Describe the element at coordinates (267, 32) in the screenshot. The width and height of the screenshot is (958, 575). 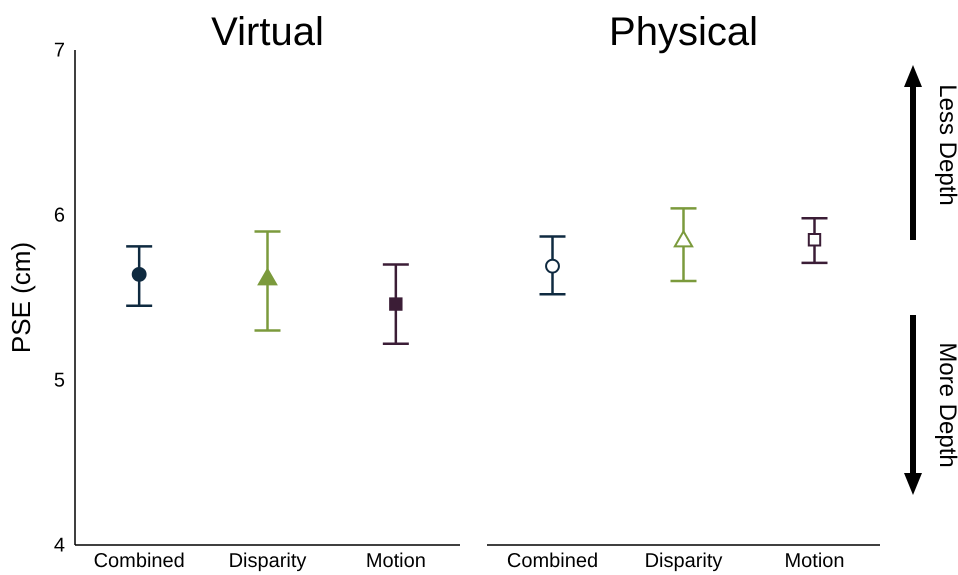
I see `chart-title: Virtual` at that location.